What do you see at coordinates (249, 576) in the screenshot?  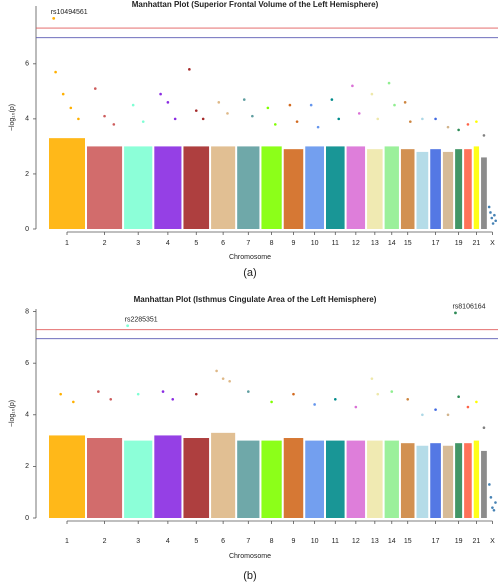 I see `caption: (b)` at bounding box center [249, 576].